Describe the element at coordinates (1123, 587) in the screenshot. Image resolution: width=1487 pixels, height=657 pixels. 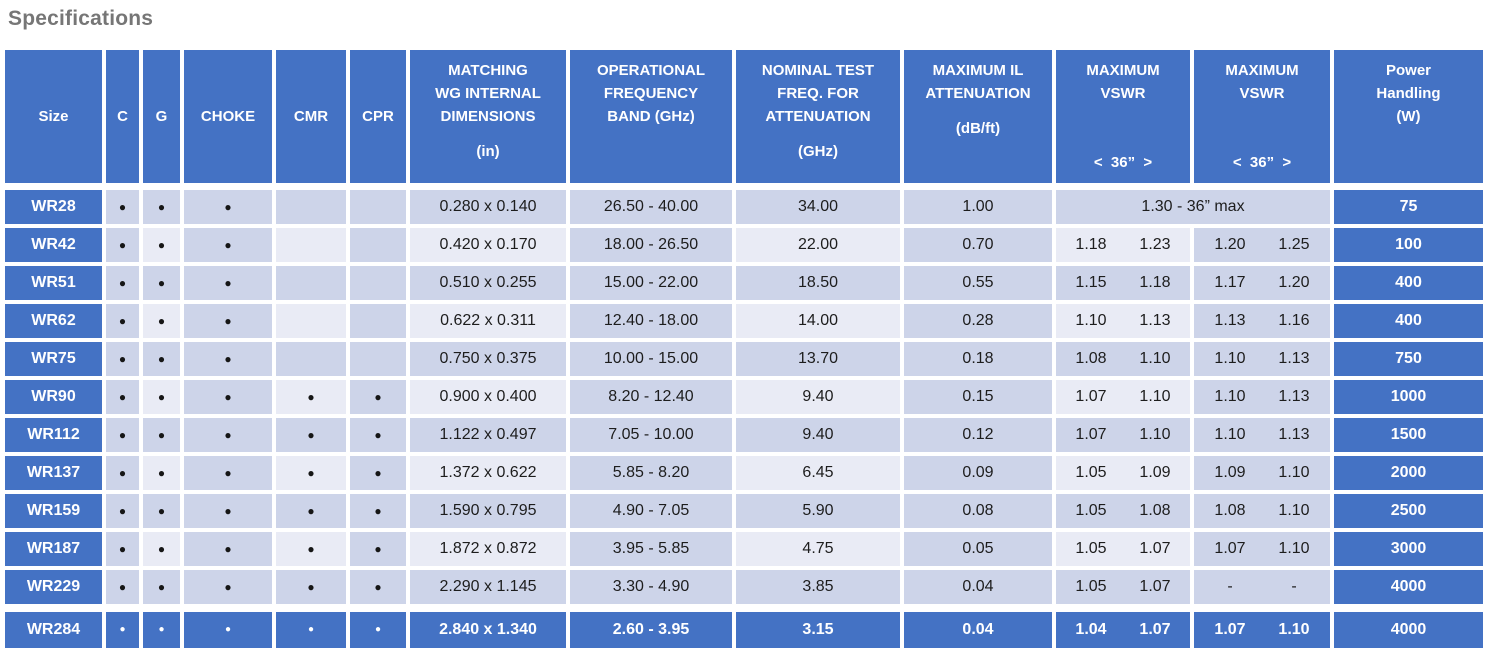
I see `vswr-36less-cell: 1.05 1.07` at that location.